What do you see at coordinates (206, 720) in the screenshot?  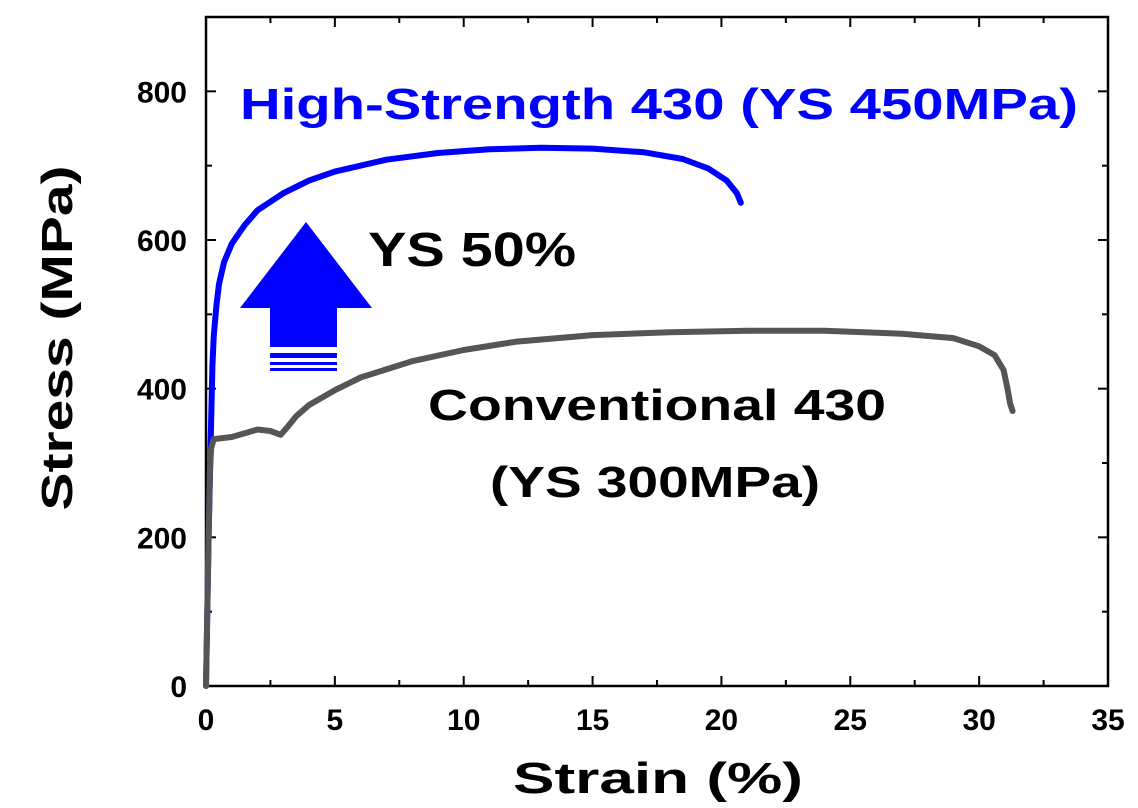 I see `x-tick-label: 0` at bounding box center [206, 720].